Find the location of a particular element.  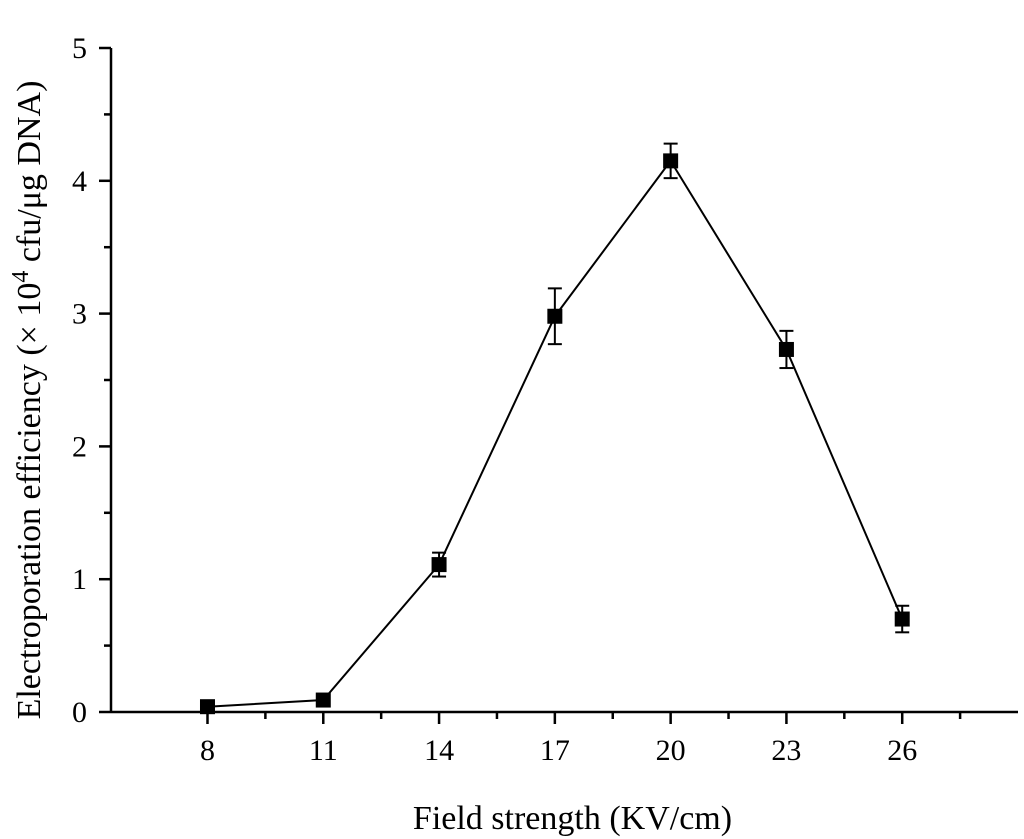

y-axis-title-prefix: Electroporation efficiency (× 10 is located at coordinates (29, 501).